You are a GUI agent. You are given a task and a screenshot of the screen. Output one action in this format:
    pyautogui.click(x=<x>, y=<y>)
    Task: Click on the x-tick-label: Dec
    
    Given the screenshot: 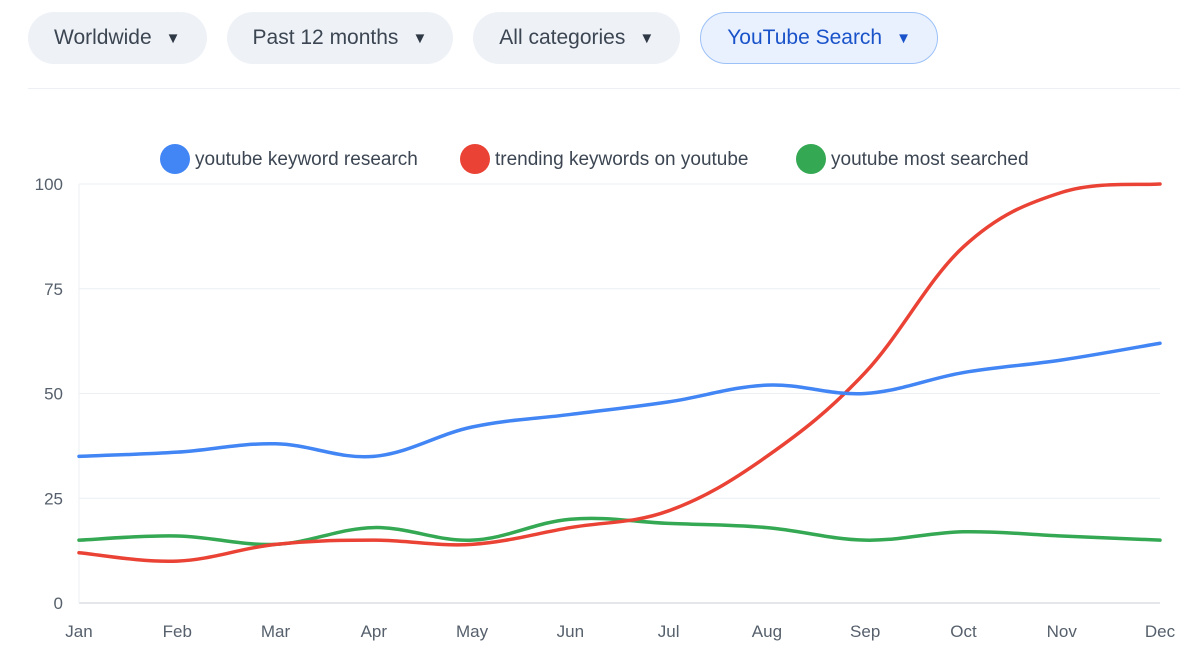 What is the action you would take?
    pyautogui.click(x=1160, y=631)
    